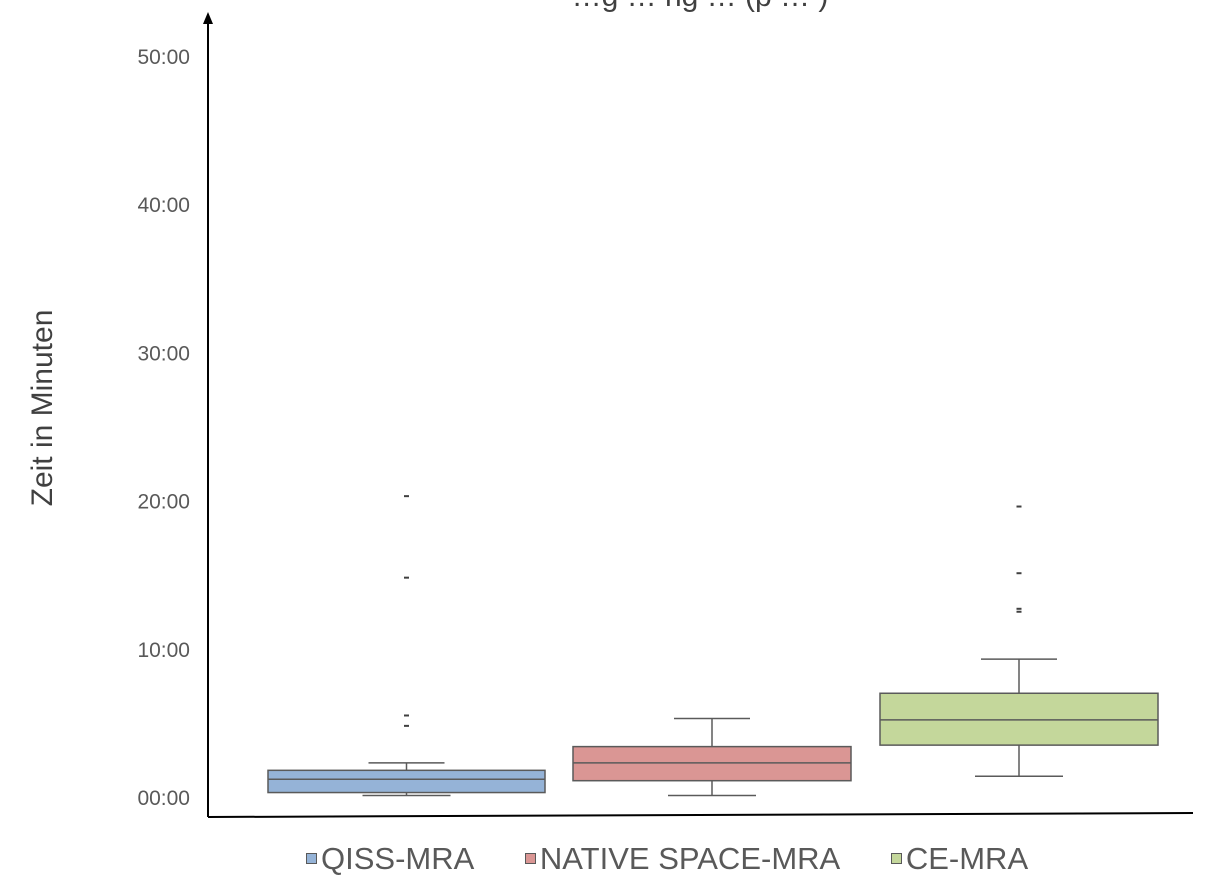 The width and height of the screenshot is (1206, 877). What do you see at coordinates (208, 18) in the screenshot?
I see `y-axis-arrow` at bounding box center [208, 18].